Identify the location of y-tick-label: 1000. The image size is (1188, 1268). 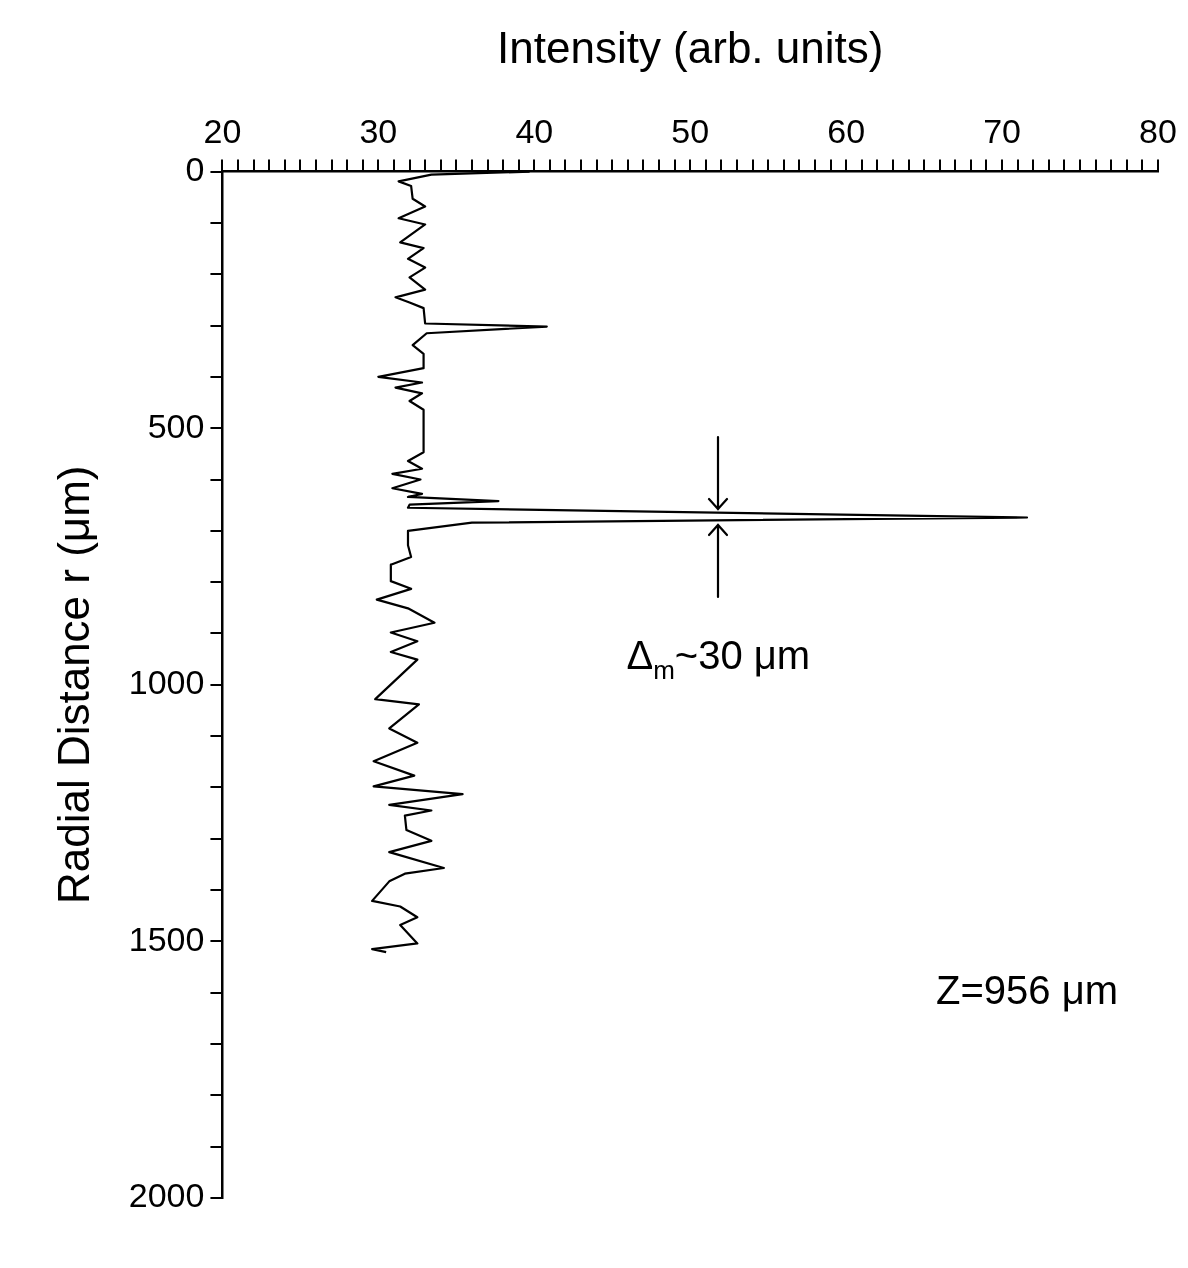
(166, 682).